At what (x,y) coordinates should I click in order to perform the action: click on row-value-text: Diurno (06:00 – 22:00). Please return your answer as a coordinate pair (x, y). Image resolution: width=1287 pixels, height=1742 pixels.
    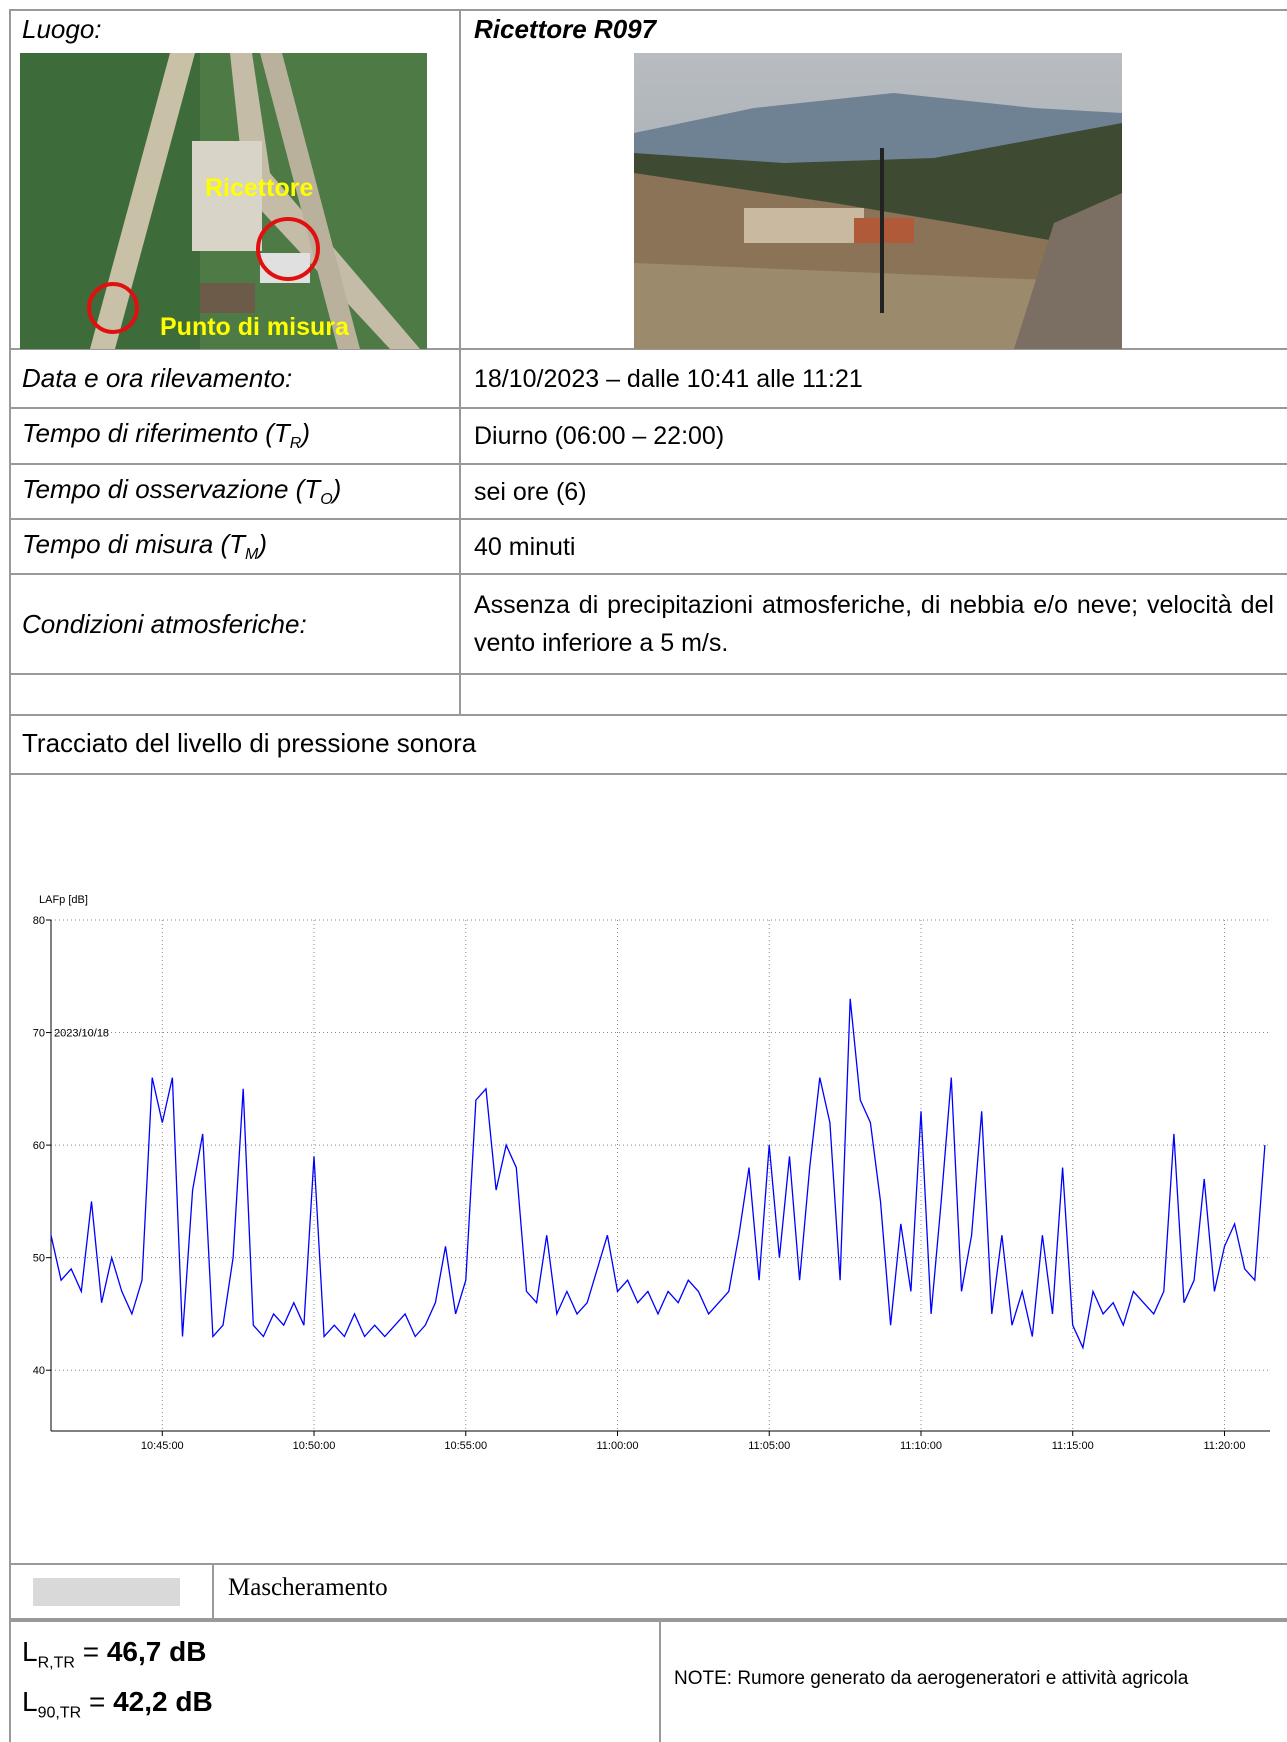
    Looking at the image, I should click on (599, 436).